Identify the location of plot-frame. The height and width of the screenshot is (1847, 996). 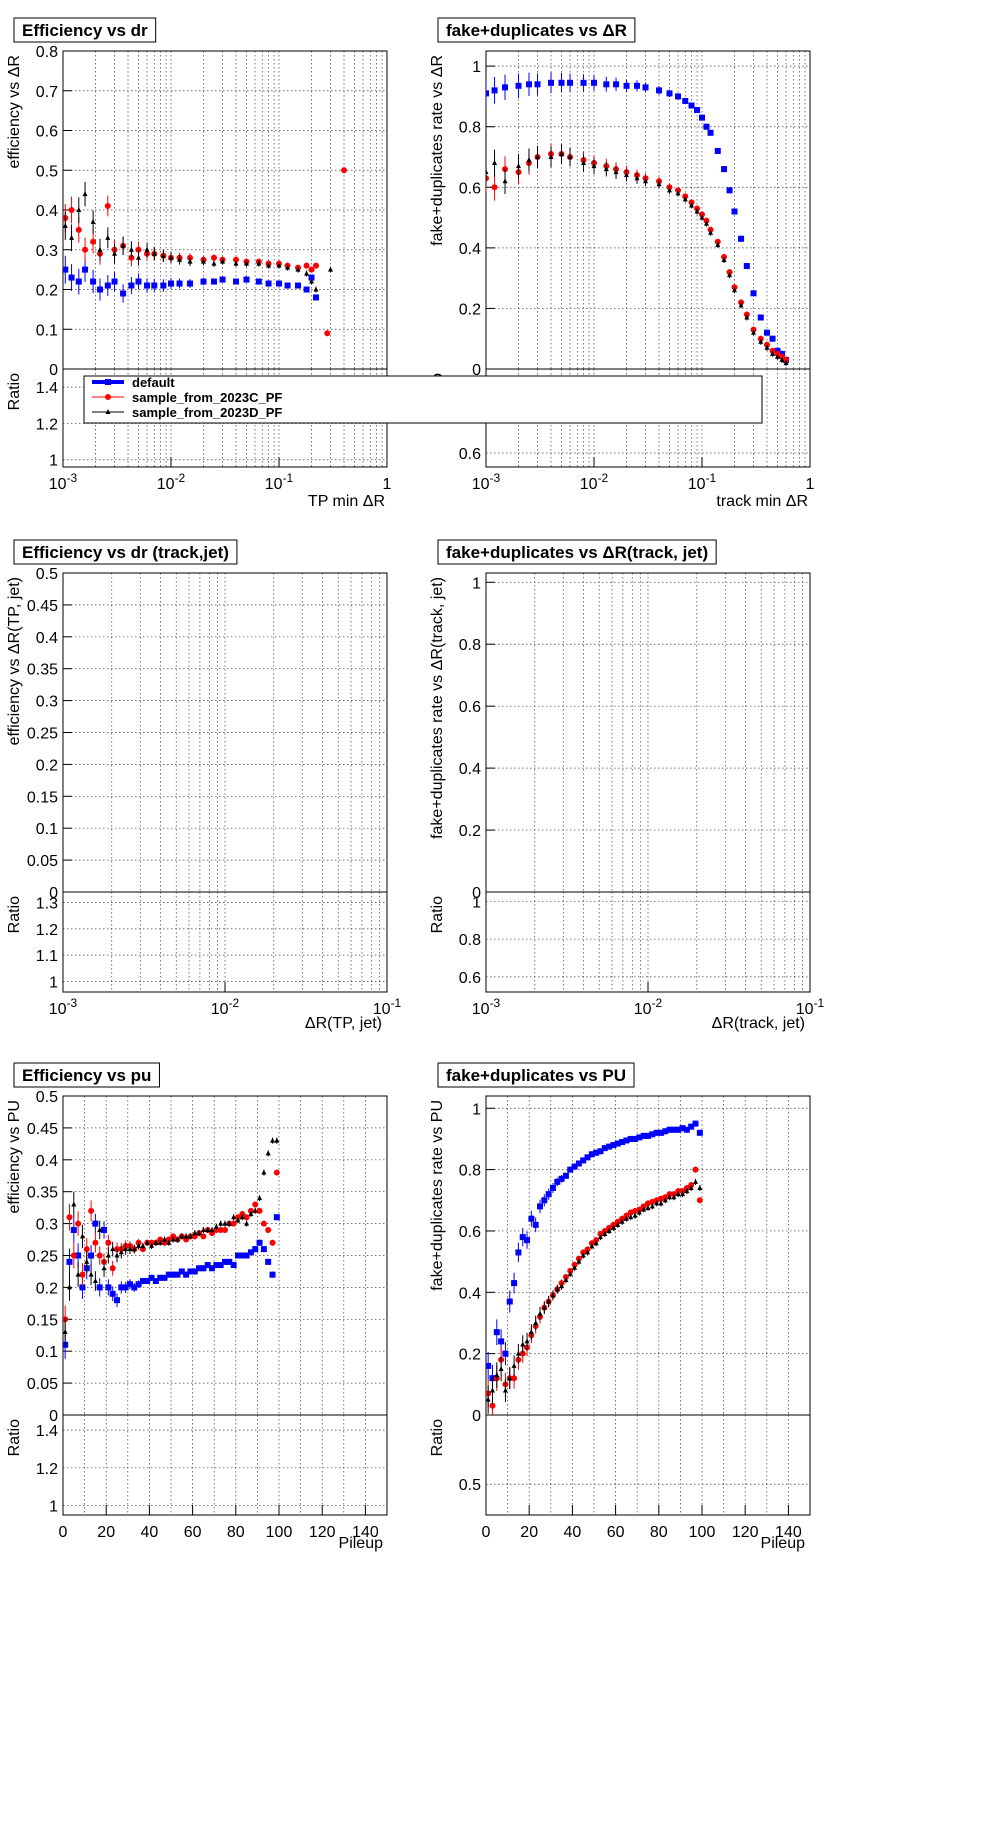
(648, 1255).